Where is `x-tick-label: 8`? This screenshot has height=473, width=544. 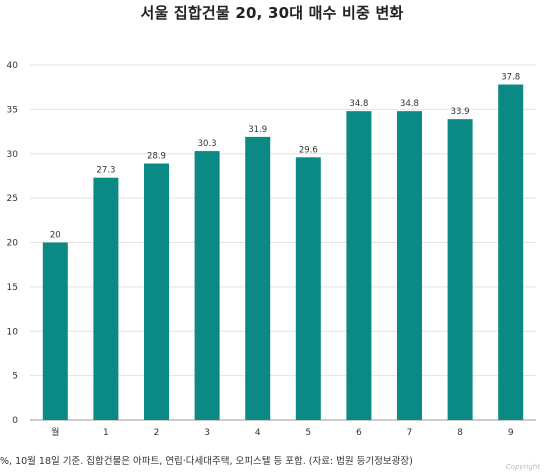
x-tick-label: 8 is located at coordinates (460, 433).